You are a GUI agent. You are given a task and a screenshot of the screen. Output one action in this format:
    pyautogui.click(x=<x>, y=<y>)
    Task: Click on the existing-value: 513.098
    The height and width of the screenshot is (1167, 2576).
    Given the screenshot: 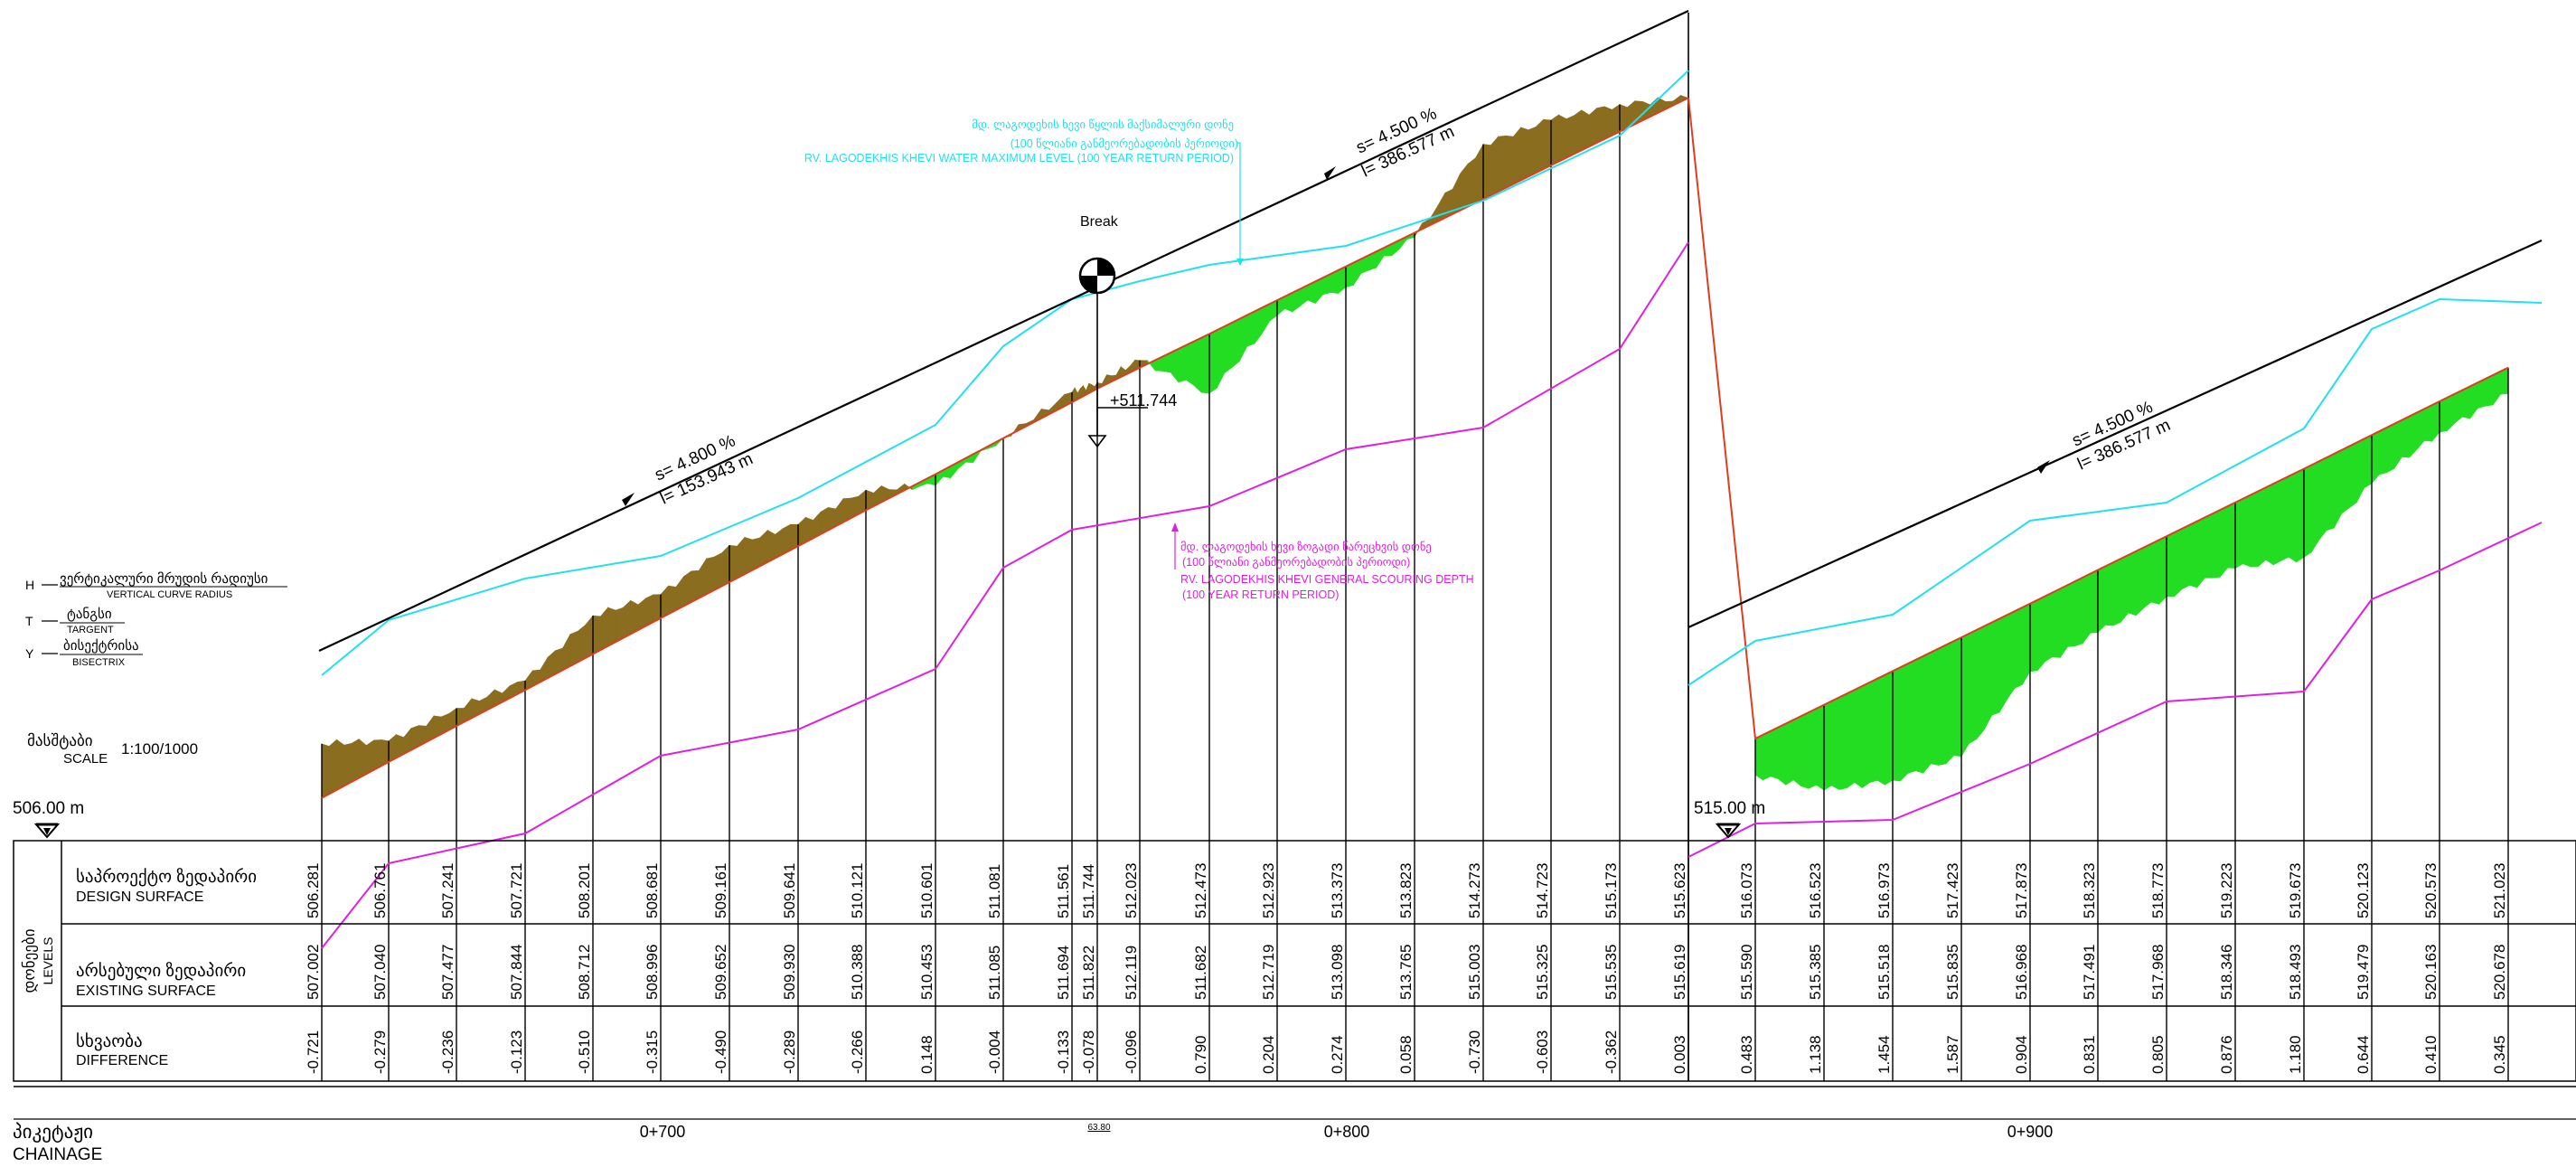 What is the action you would take?
    pyautogui.click(x=1337, y=973)
    